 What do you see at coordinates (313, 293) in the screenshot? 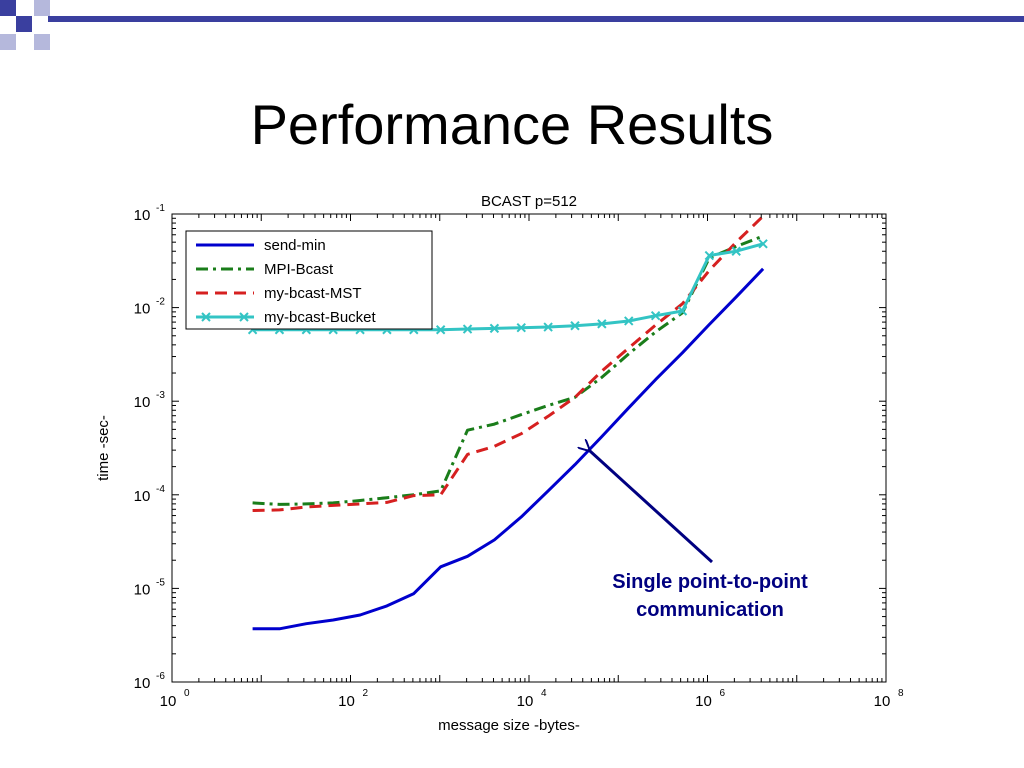
I see `legend-label-my-bcast-mst: my-bcast-MST` at bounding box center [313, 293].